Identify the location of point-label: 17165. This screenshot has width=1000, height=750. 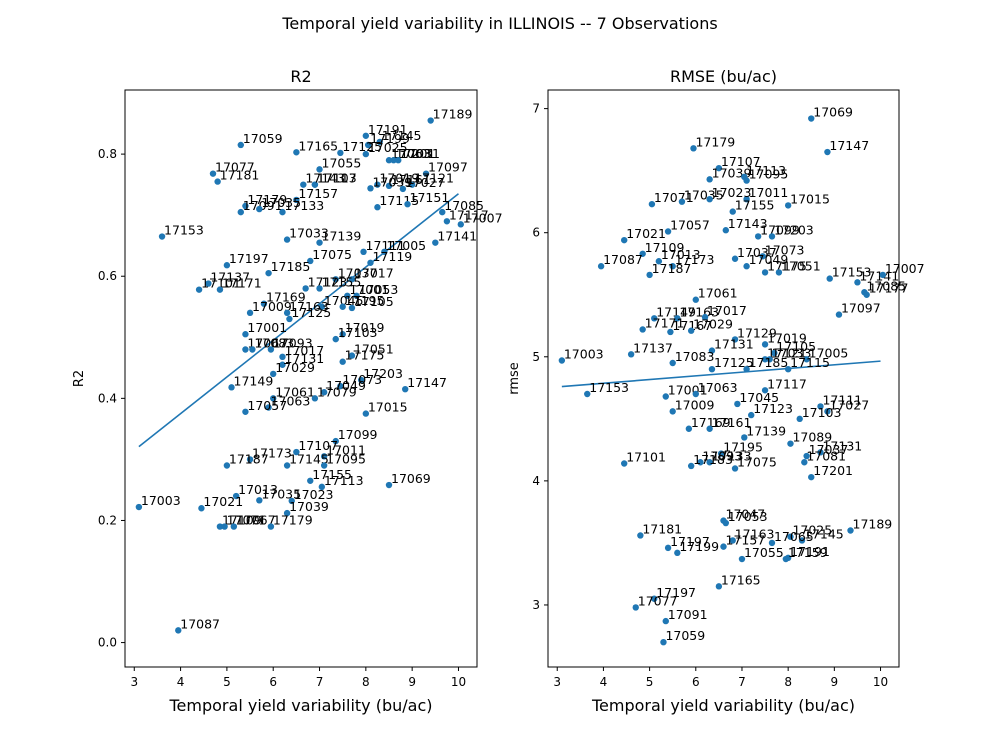
(318, 145).